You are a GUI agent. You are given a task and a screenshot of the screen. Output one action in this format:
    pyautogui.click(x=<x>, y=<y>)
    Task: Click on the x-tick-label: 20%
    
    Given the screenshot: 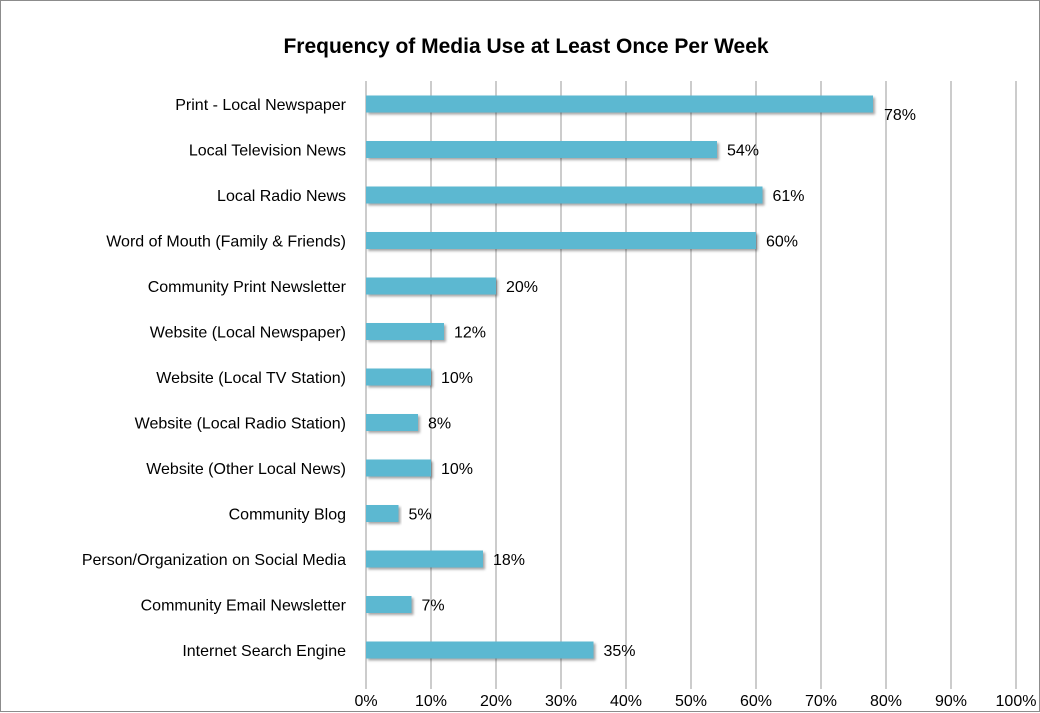 What is the action you would take?
    pyautogui.click(x=496, y=701)
    